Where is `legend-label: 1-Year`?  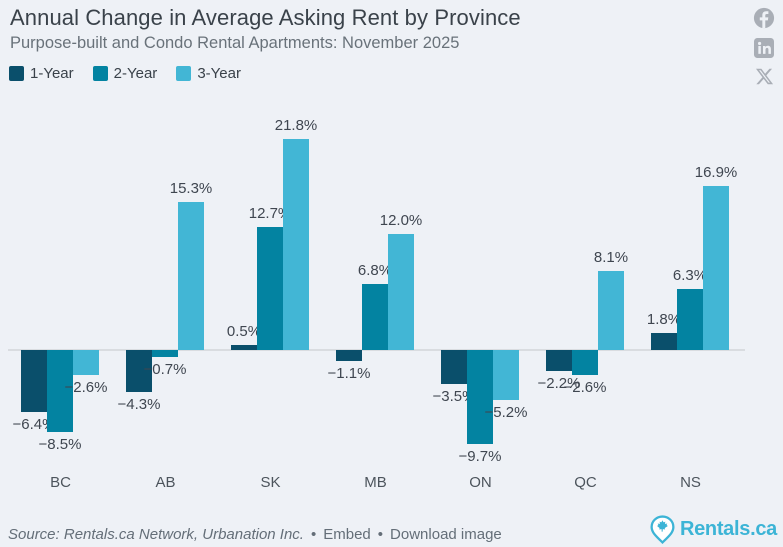 legend-label: 1-Year is located at coordinates (52, 73).